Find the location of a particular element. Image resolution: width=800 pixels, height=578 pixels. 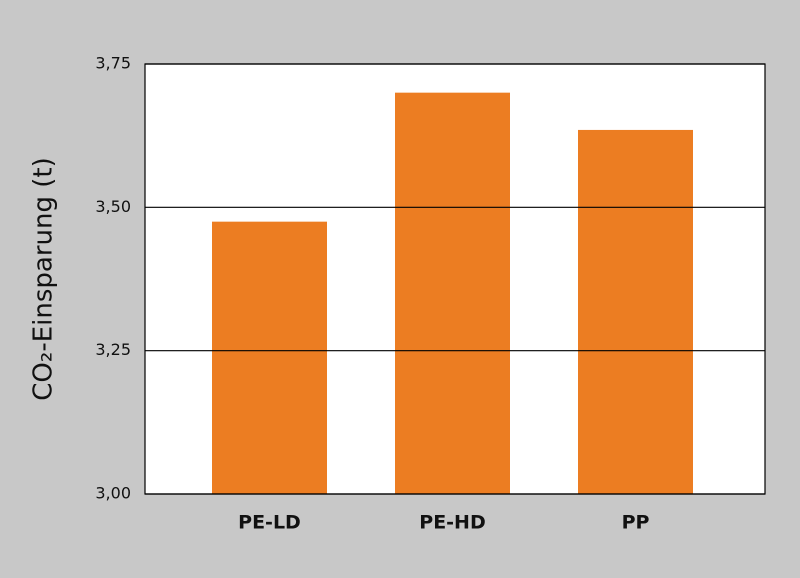

y-tick-label: 3,75 is located at coordinates (113, 63).